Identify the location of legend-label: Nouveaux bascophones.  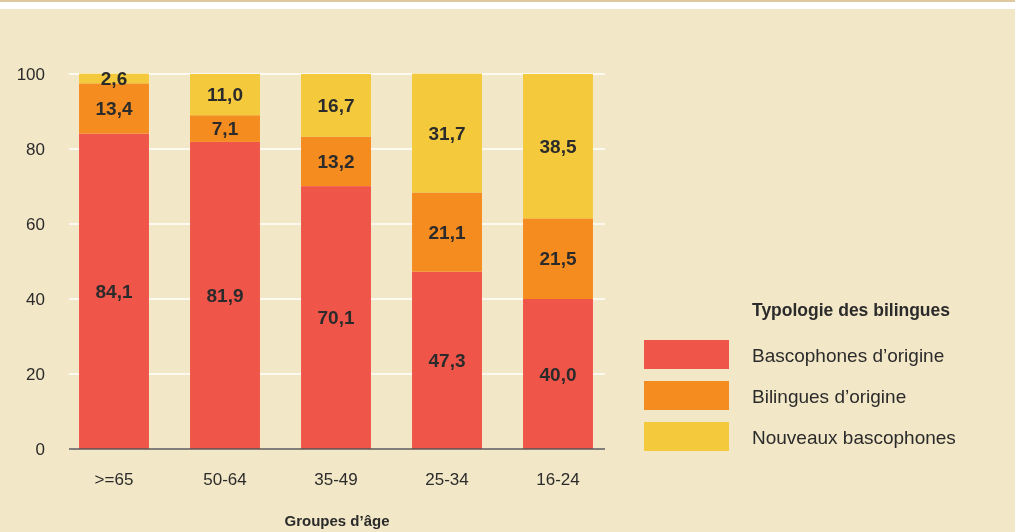
(854, 437).